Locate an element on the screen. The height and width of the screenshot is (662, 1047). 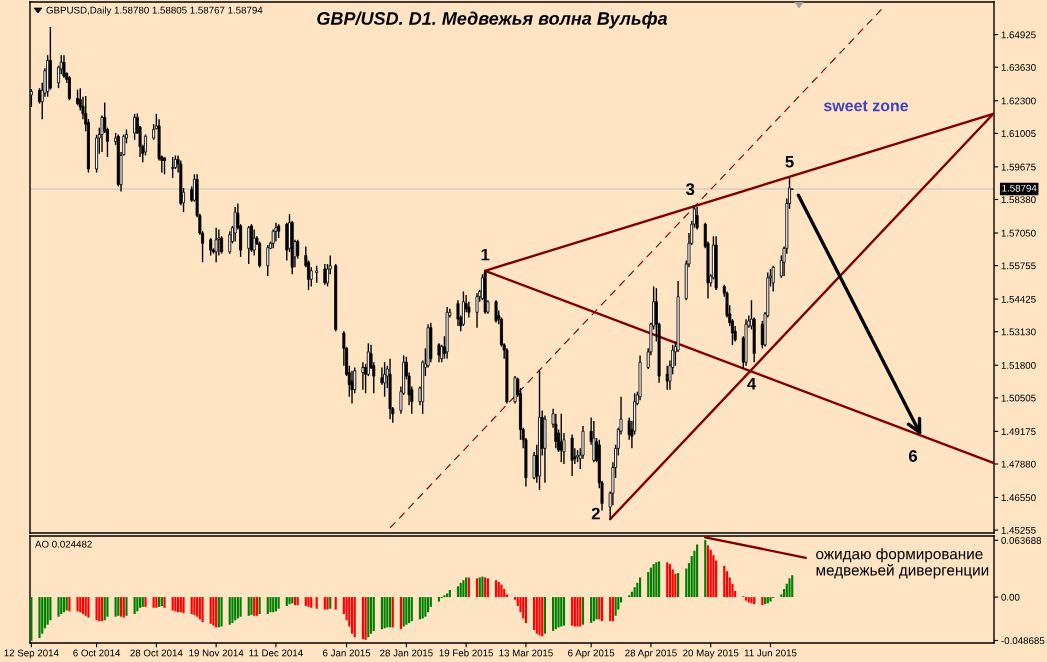
x-tick-label: 28 Oct 2014 is located at coordinates (156, 653).